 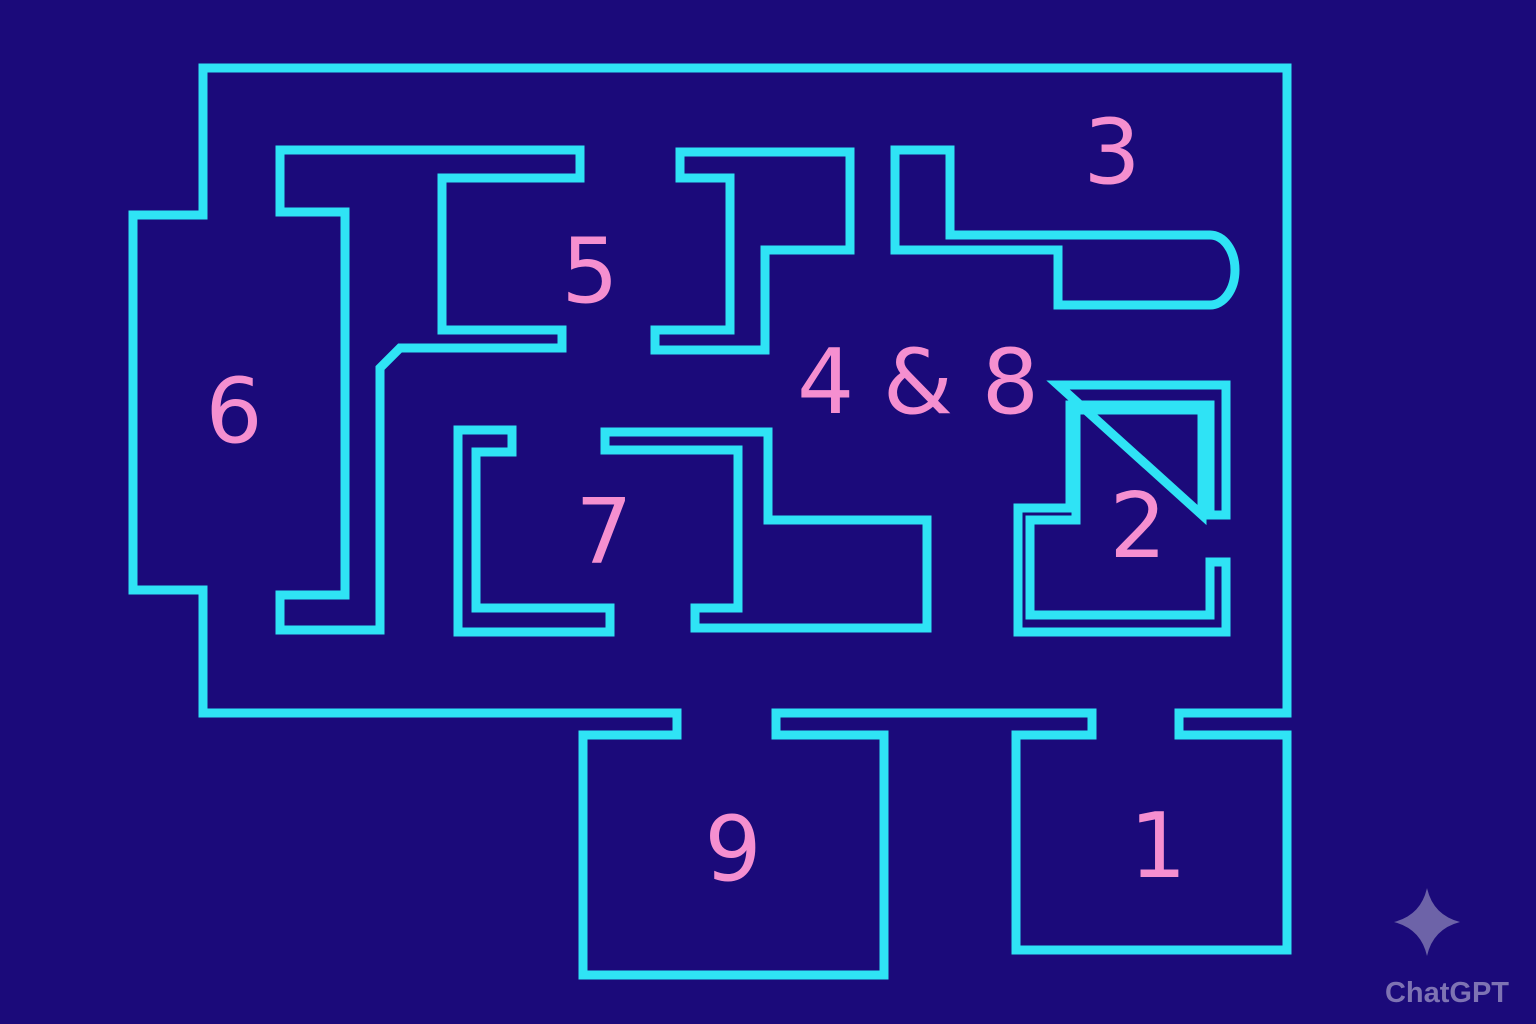 I want to click on room-label-4-8: 4 & 8, so click(x=918, y=382).